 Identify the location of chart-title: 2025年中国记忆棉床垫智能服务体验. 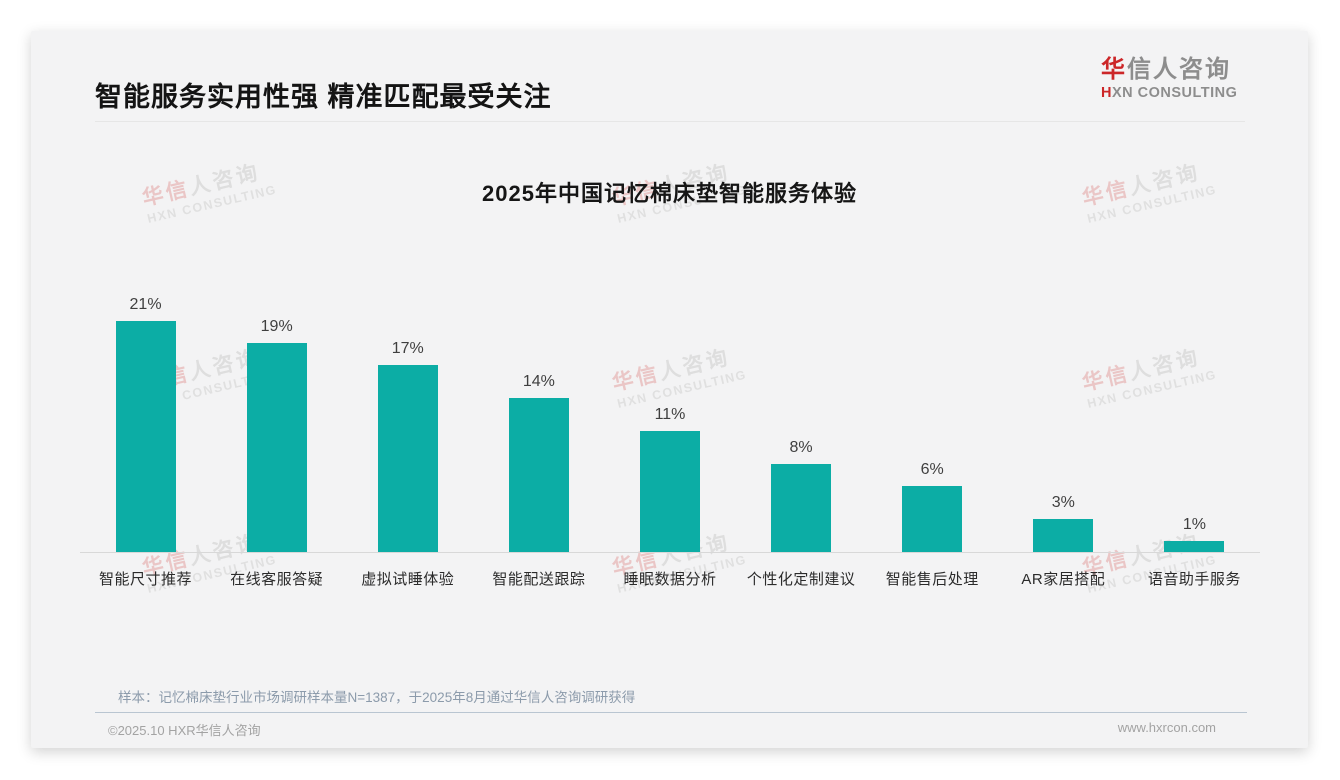
(669, 193).